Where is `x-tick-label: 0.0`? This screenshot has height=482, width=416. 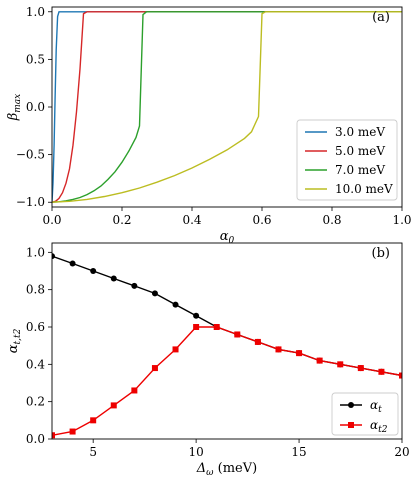 x-tick-label: 0.0 is located at coordinates (51, 220).